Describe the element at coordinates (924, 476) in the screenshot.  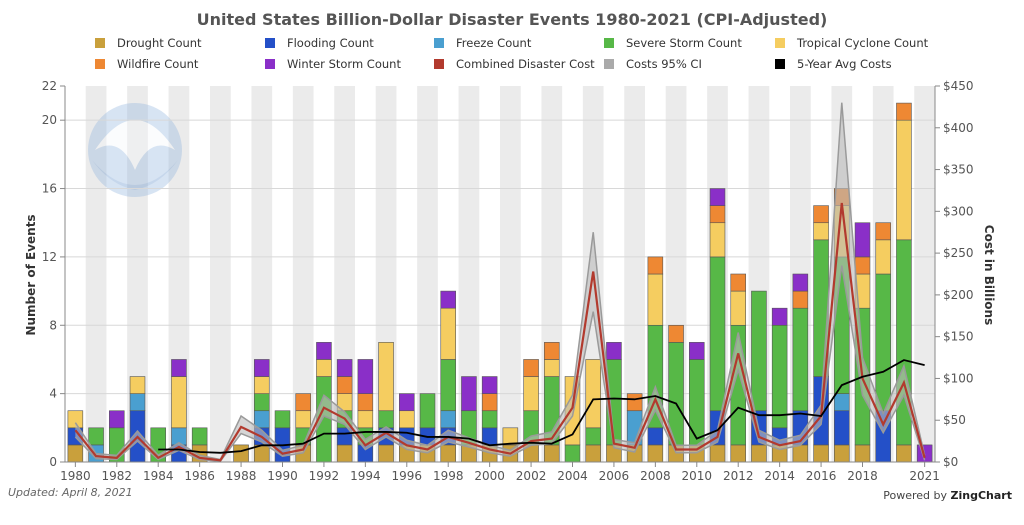
I see `x-tick-label-2021: 2021` at that location.